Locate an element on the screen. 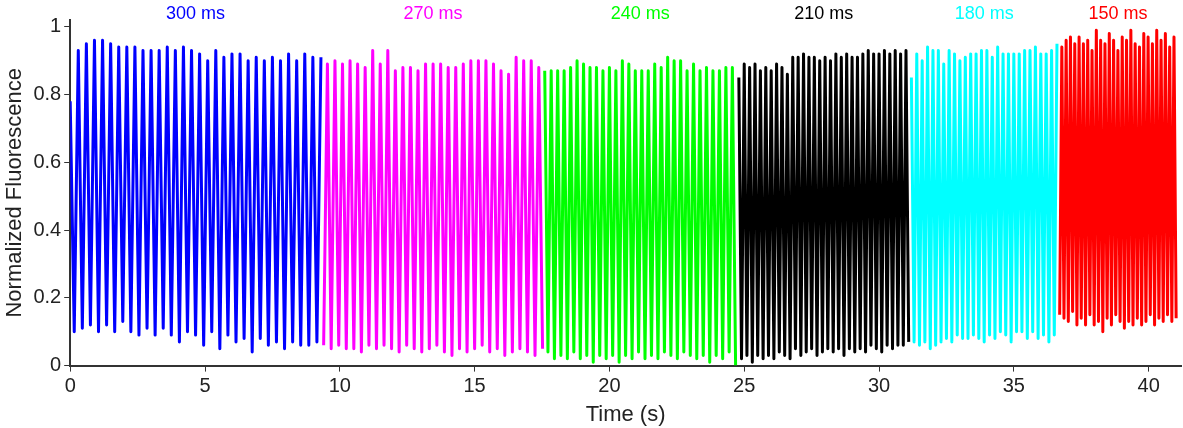 Image resolution: width=1183 pixels, height=428 pixels. y-tick-label: 0 is located at coordinates (56, 364).